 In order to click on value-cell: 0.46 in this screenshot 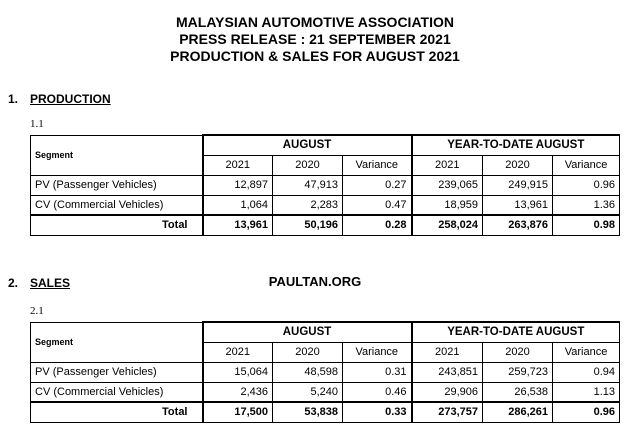, I will do `click(377, 392)`.